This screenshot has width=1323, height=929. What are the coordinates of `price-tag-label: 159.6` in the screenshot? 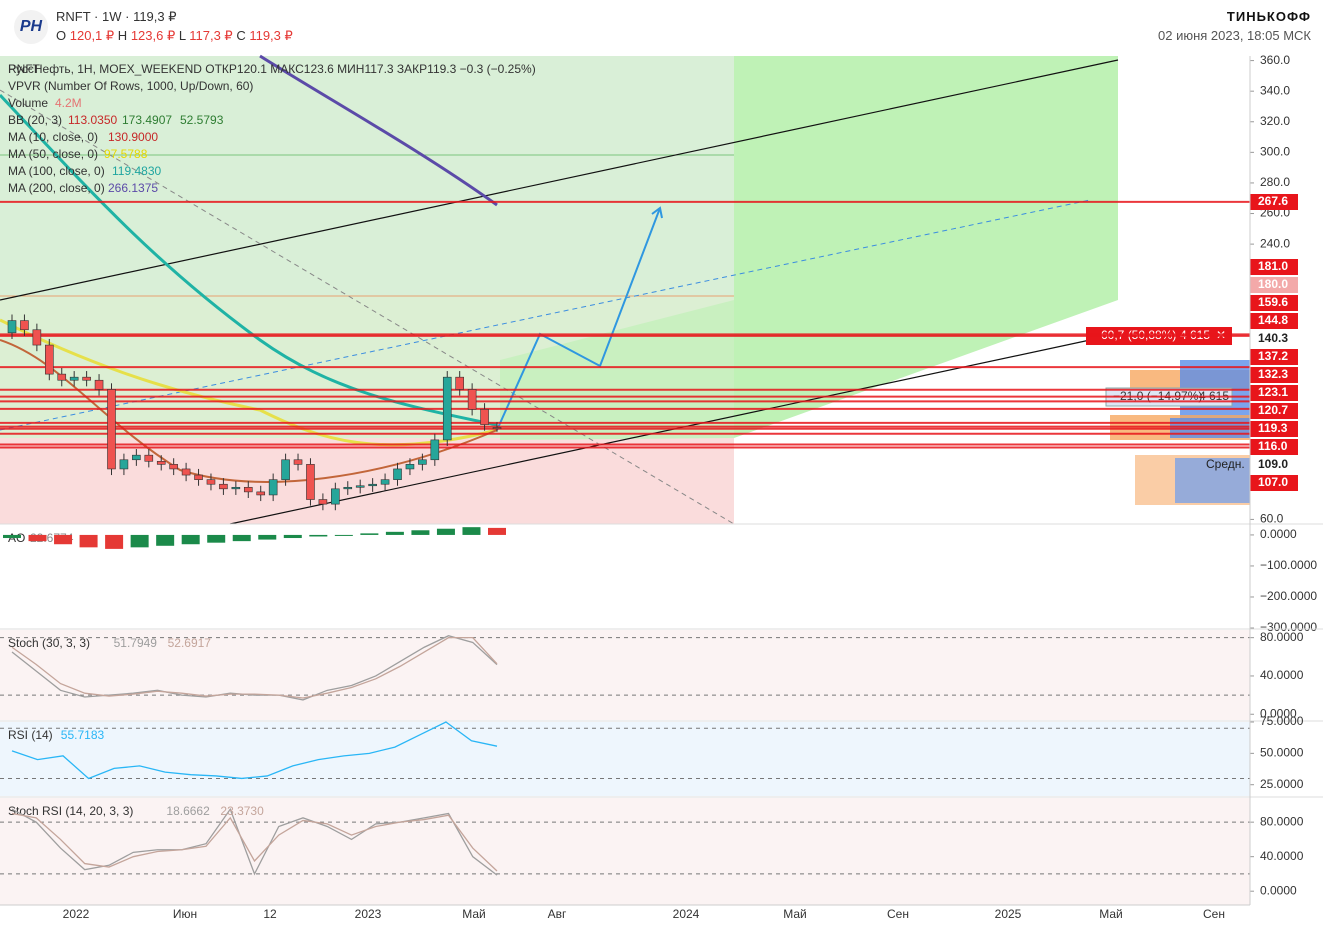 It's located at (1273, 302).